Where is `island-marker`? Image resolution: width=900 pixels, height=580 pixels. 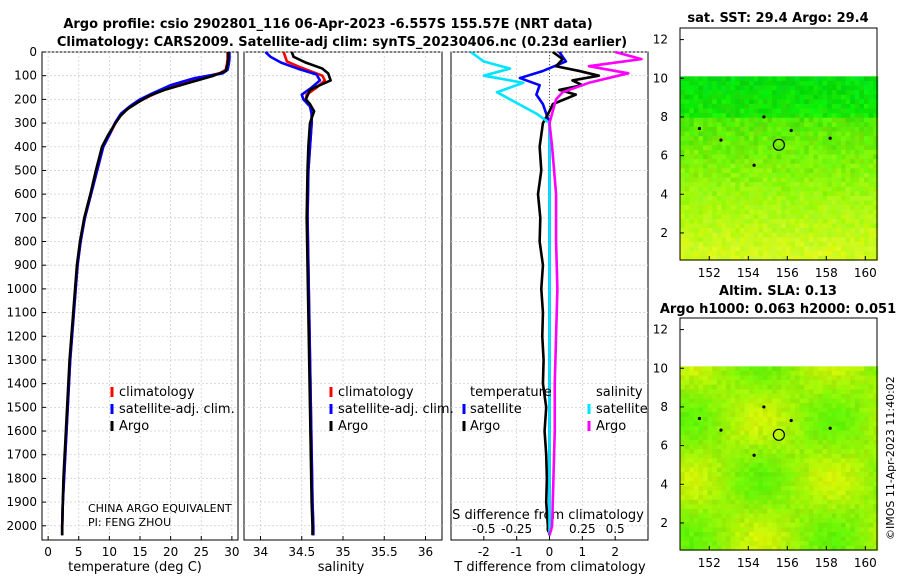
island-marker is located at coordinates (754, 165).